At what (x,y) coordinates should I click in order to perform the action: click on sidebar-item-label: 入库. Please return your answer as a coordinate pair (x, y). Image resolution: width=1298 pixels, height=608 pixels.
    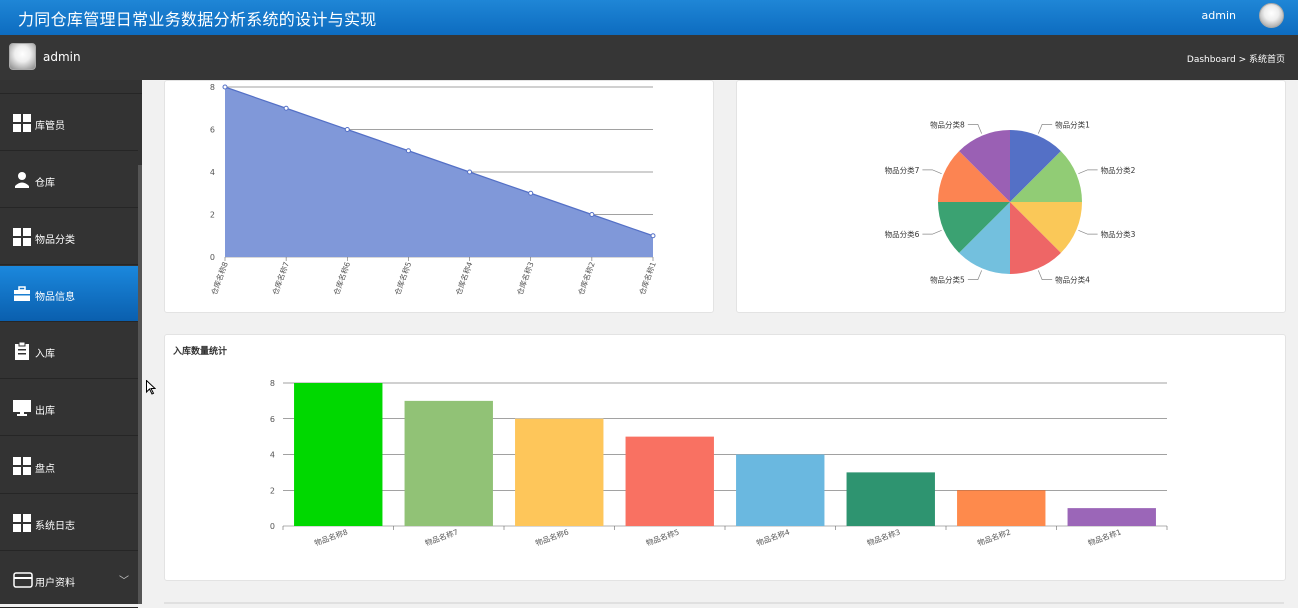
    Looking at the image, I should click on (45, 354).